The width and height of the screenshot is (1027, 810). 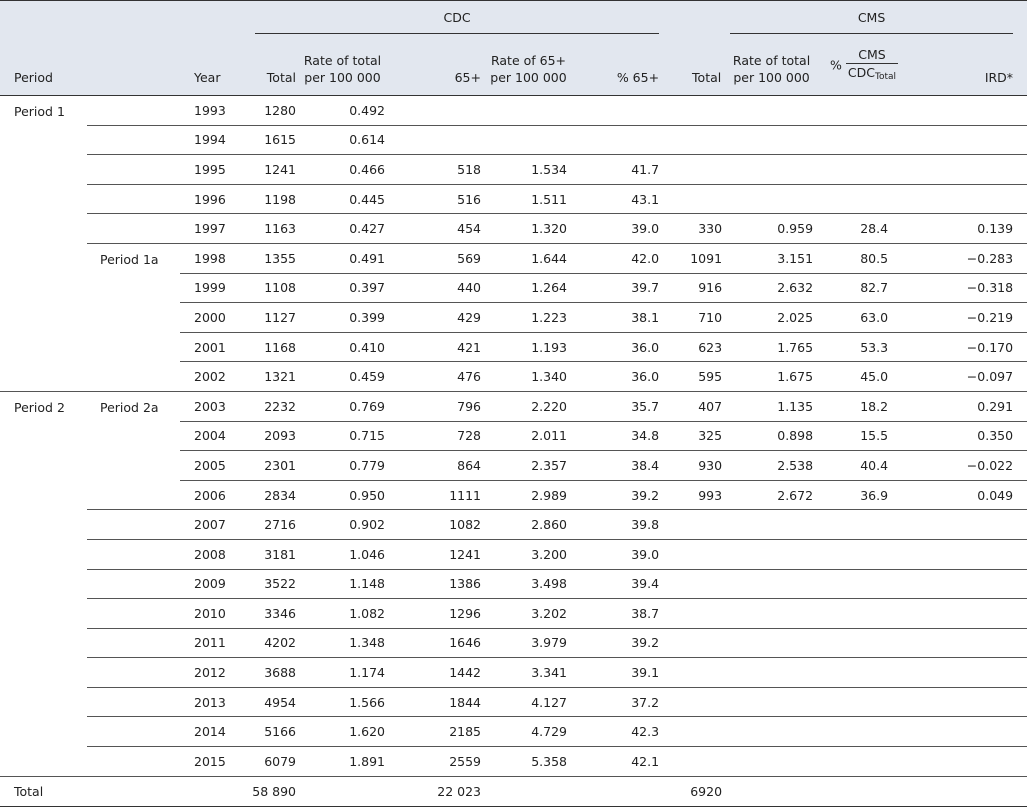 What do you see at coordinates (513, 199) in the screenshot?
I see `table-row: 1996 1198 0.445 516 1.511 43.1` at bounding box center [513, 199].